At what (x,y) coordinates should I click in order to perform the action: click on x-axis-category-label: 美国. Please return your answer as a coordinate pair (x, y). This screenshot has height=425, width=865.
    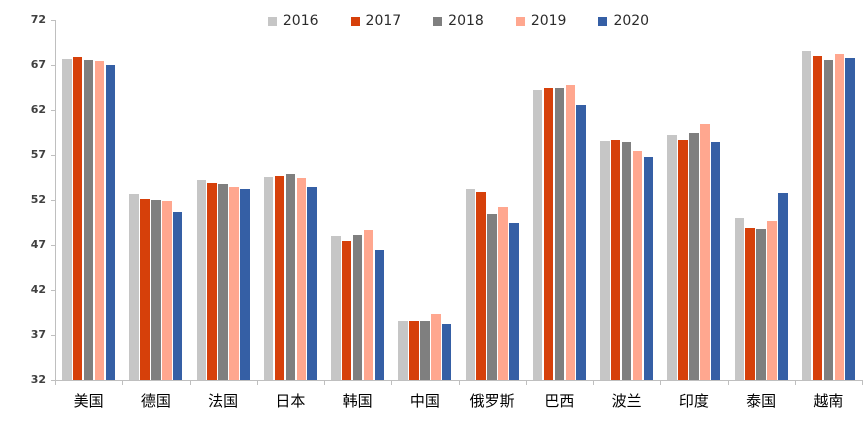
    Looking at the image, I should click on (88, 401).